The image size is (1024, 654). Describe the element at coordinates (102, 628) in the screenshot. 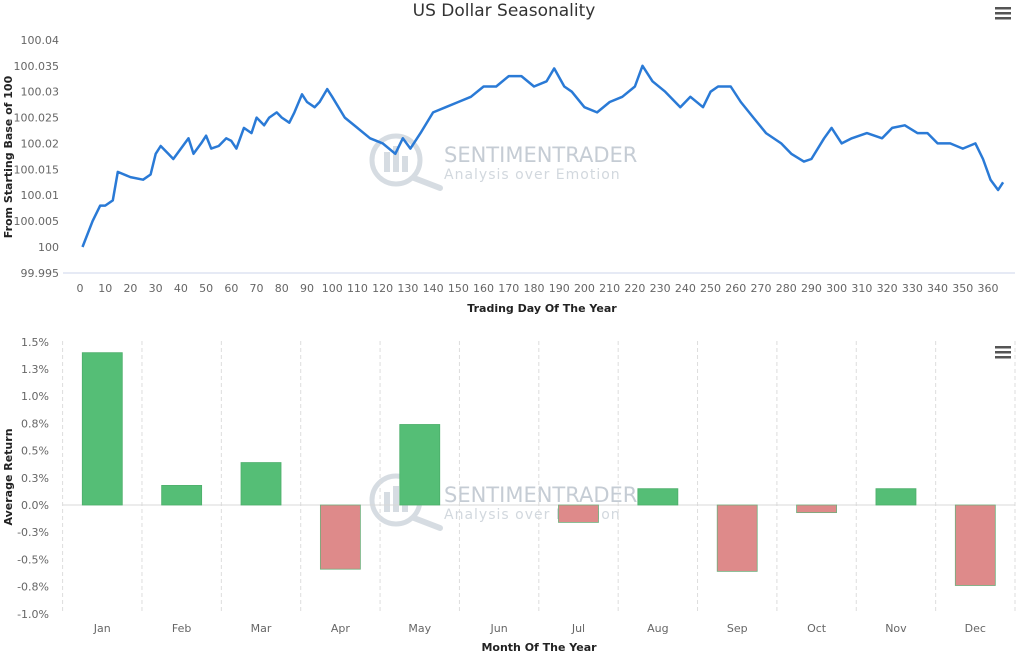

I see `x-tick-label: Jan` at that location.